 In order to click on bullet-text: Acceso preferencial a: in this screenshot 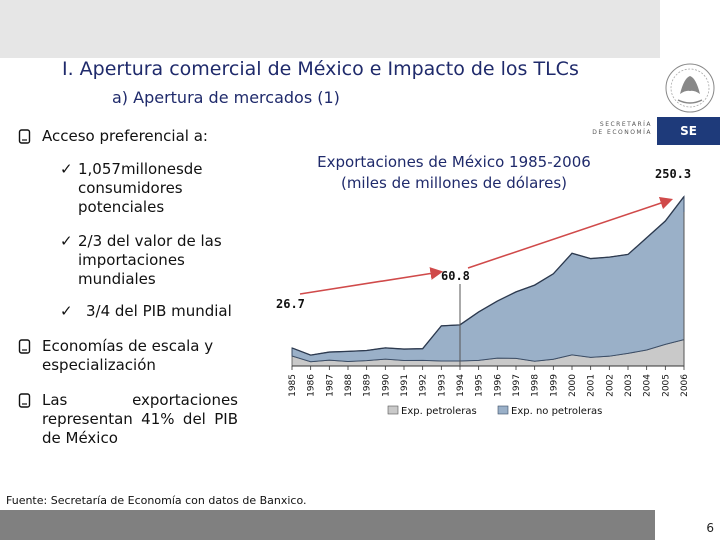, I will do `click(125, 136)`.